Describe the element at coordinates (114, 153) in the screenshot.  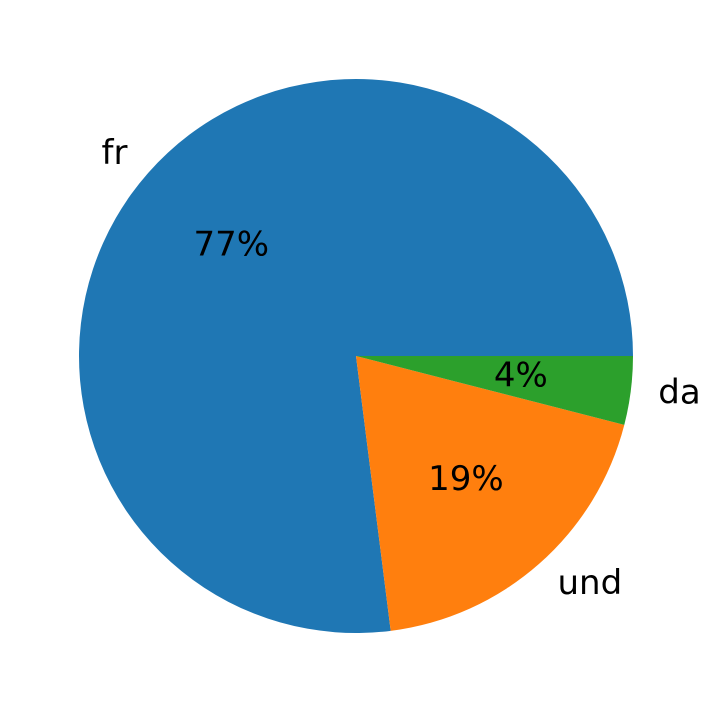
I see `slice-label: fr` at that location.